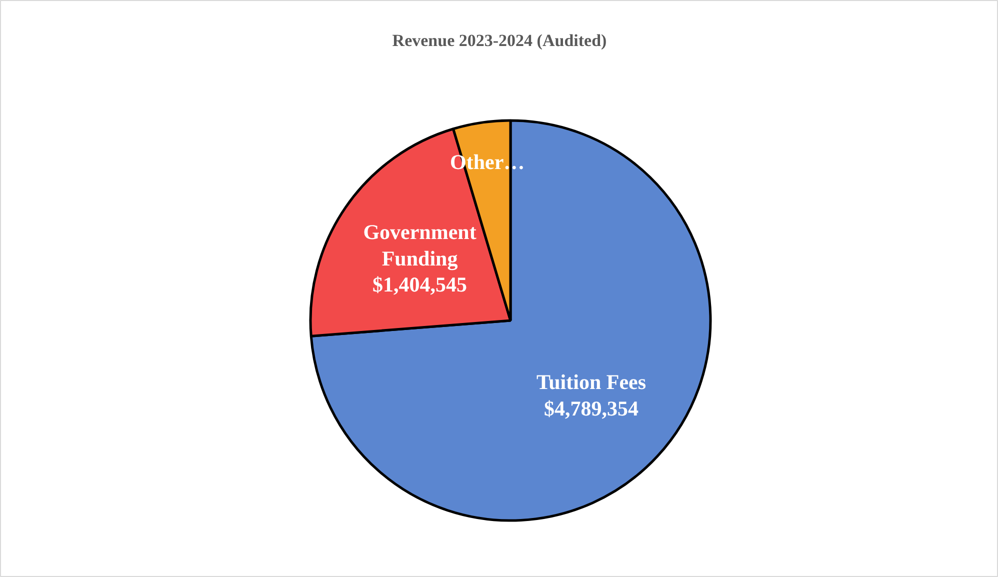  Describe the element at coordinates (419, 245) in the screenshot. I see `slice-label: Government Funding` at that location.